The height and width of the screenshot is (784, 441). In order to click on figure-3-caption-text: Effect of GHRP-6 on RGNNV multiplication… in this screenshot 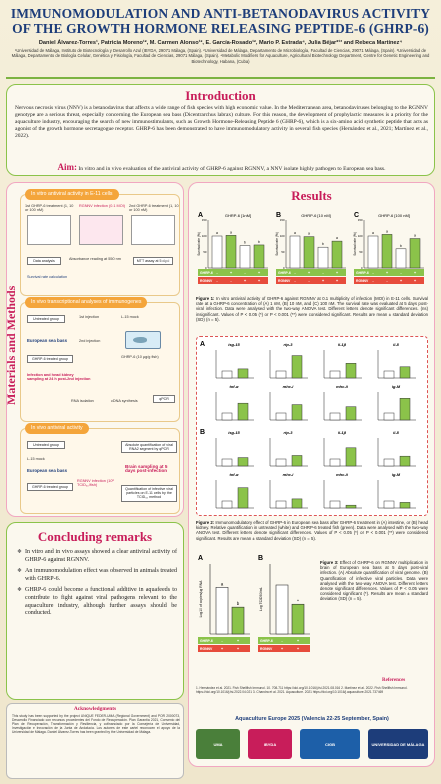, I will do `click(374, 581)`.